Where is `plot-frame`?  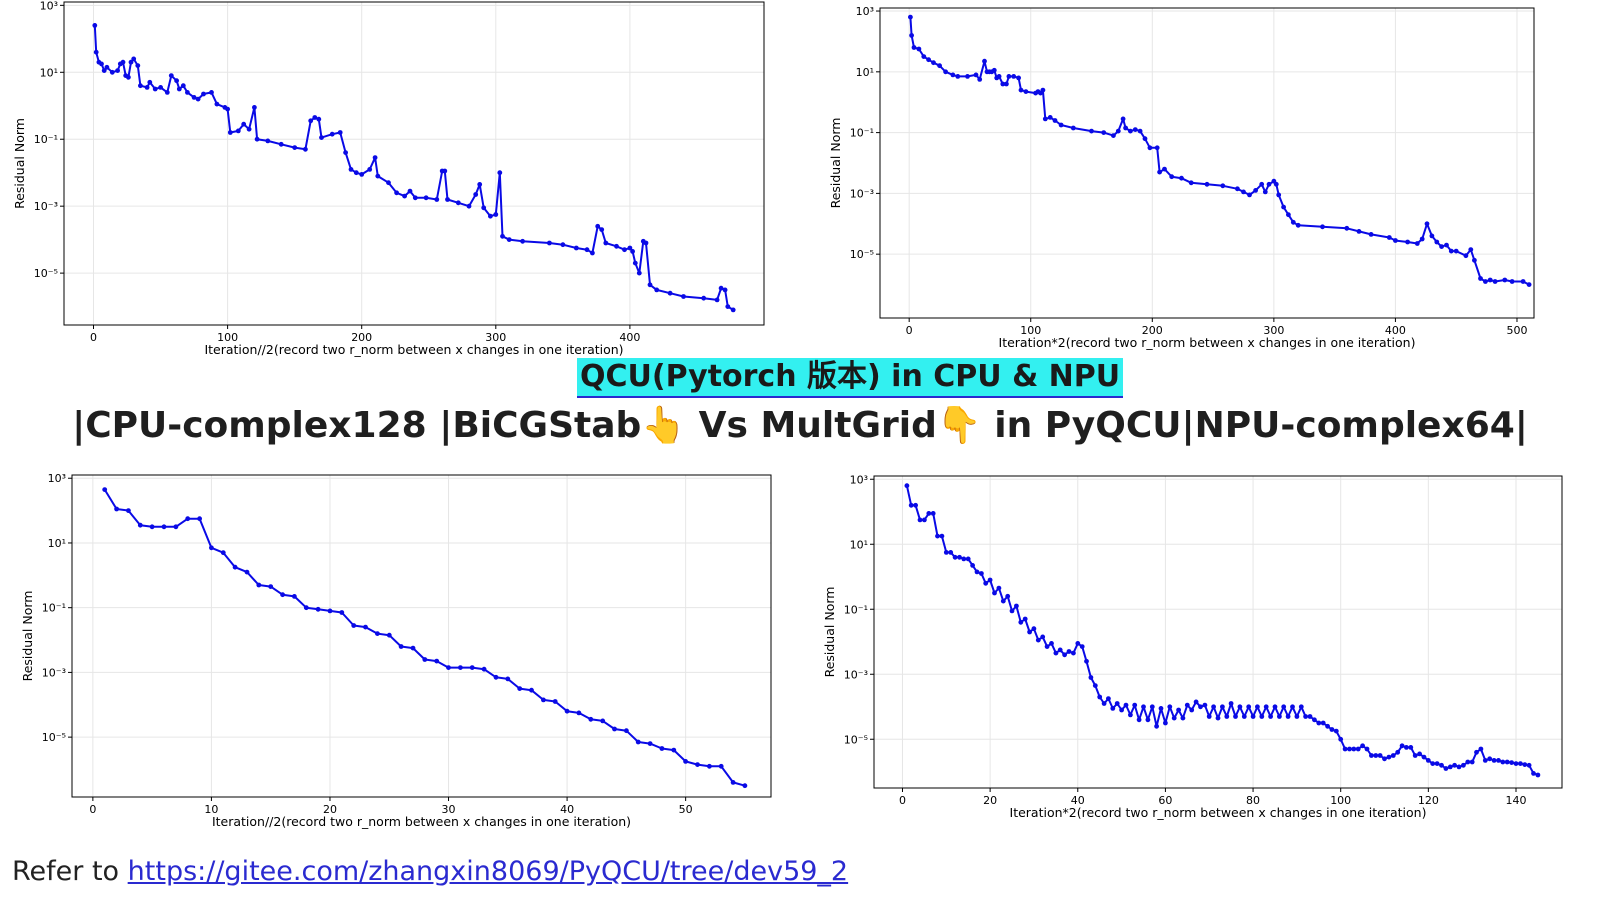
plot-frame is located at coordinates (1207, 163).